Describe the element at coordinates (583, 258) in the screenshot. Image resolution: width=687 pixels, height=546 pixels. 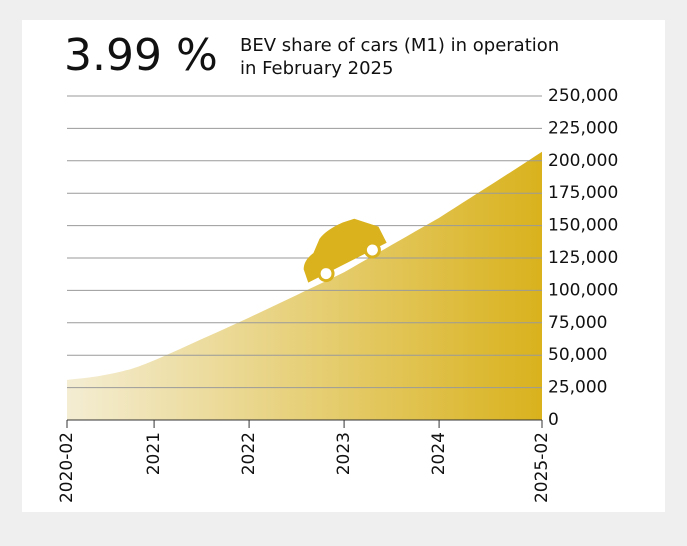
I see `y-tick-label: 125,000` at that location.